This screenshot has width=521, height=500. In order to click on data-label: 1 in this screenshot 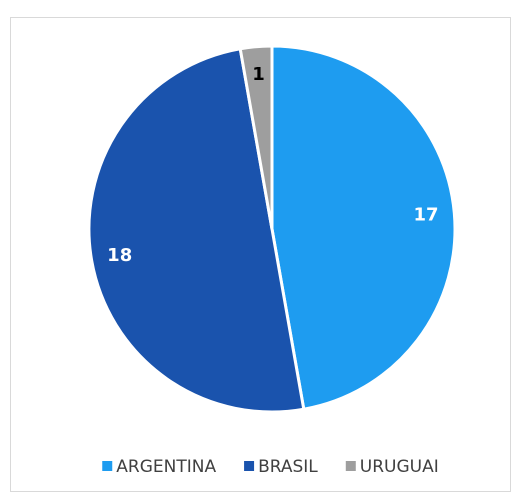, I will do `click(258, 74)`.